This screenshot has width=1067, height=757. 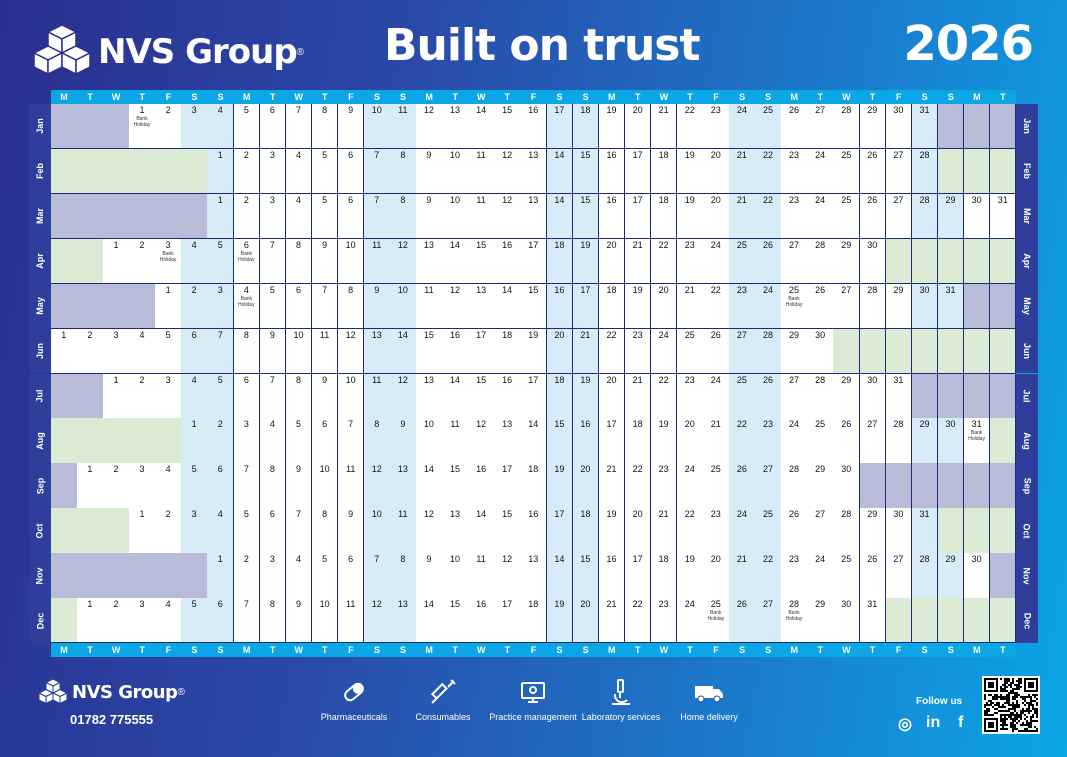 What do you see at coordinates (709, 700) in the screenshot?
I see `service-home-delivery: Home delivery` at bounding box center [709, 700].